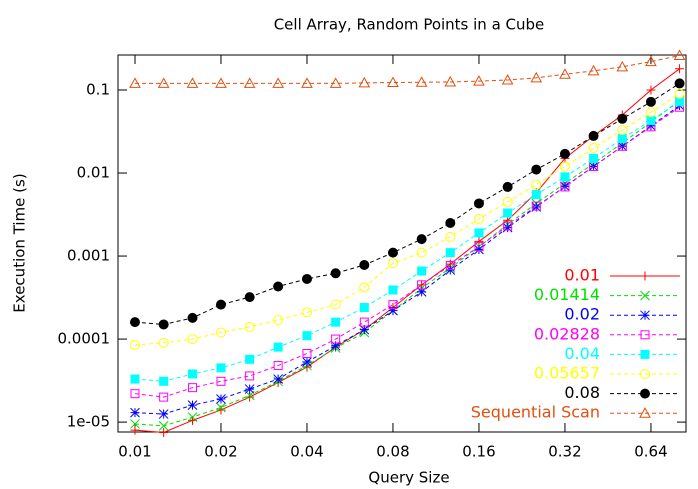  Describe the element at coordinates (20, 242) in the screenshot. I see `y-axis-label: Execution Time (s)` at that location.